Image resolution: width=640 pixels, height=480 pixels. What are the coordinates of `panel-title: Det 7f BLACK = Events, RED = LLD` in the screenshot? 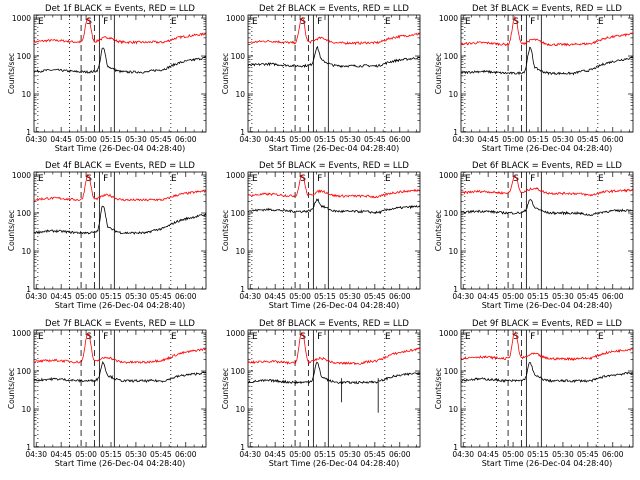 It's located at (120, 324).